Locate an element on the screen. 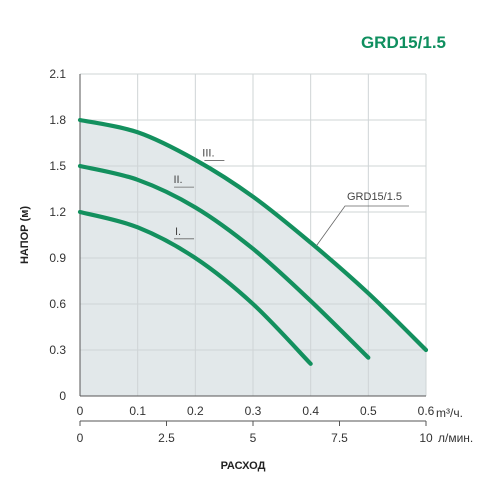 The image size is (500, 492). curve-label-1: I. is located at coordinates (178, 232).